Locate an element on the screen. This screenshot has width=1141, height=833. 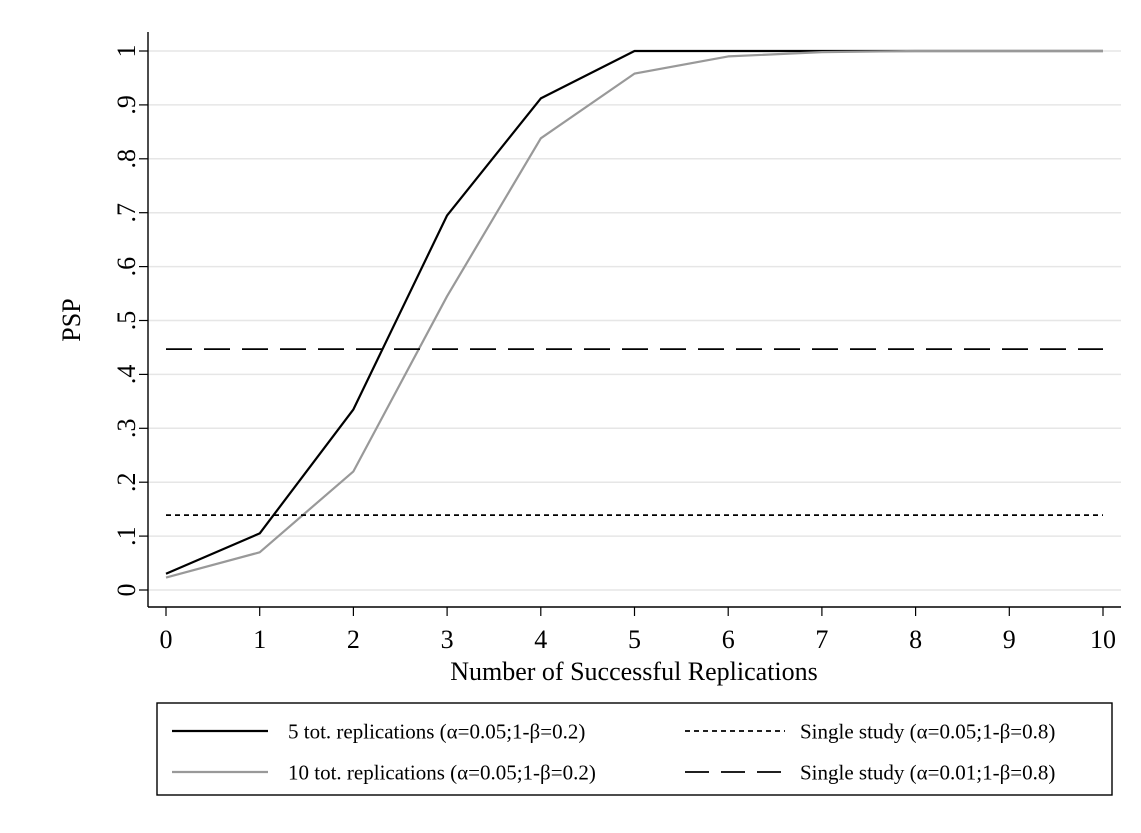
legend-label-4: Single study (α=0.01;1-β=0.8) is located at coordinates (927, 772).